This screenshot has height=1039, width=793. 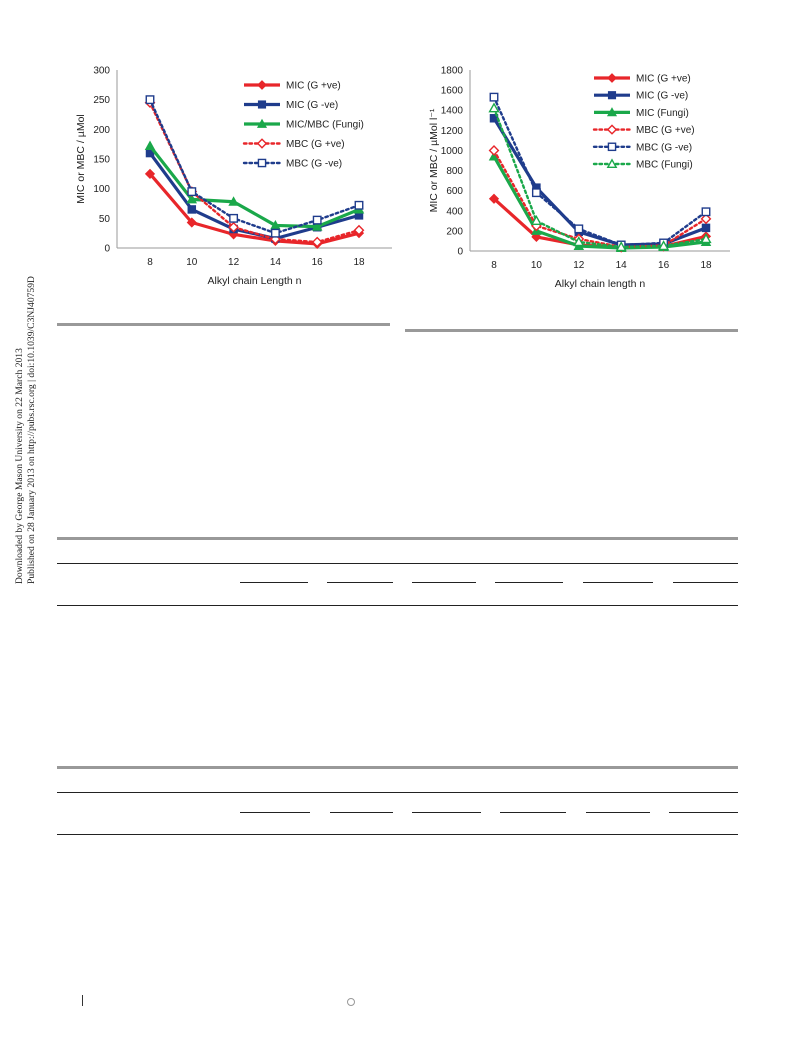 I want to click on chart1-legend-entry: MIC/MBC (Fungi), so click(x=304, y=124).